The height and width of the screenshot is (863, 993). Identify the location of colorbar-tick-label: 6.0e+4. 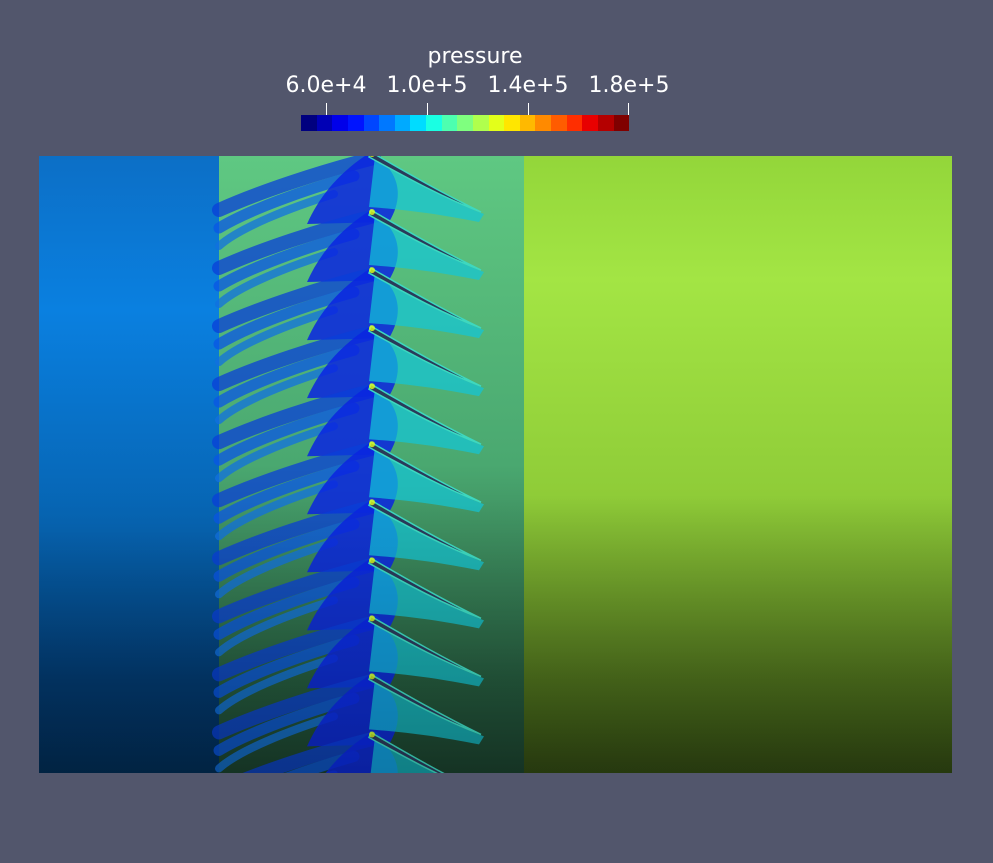
(326, 85).